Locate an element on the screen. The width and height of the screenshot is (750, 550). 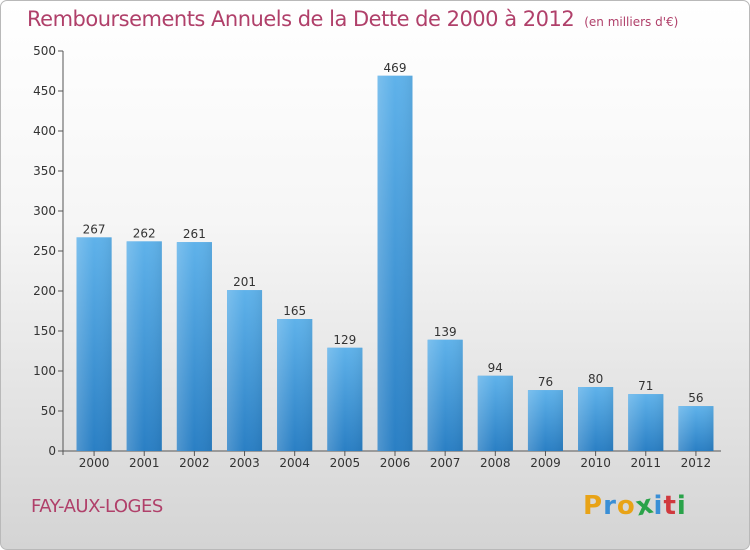
logo-letter: r is located at coordinates (610, 506).